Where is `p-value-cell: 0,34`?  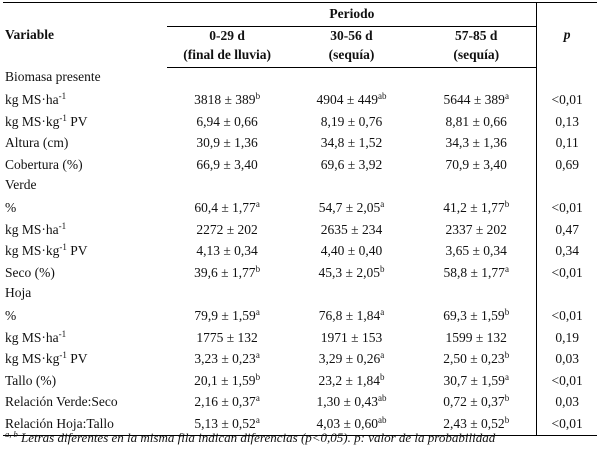 p-value-cell: 0,34 is located at coordinates (566, 252).